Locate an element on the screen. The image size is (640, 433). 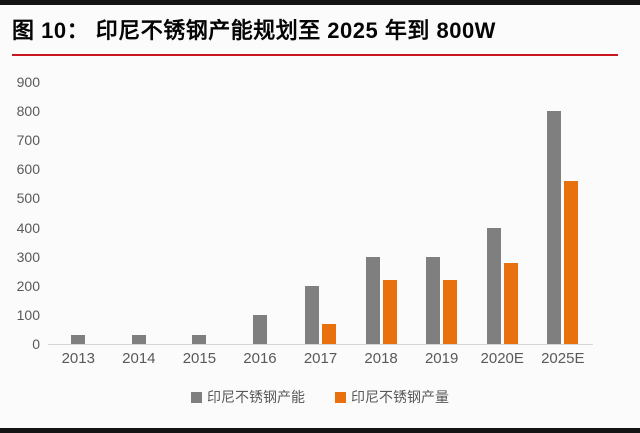
y-axis-tick-label: 300 is located at coordinates (28, 256).